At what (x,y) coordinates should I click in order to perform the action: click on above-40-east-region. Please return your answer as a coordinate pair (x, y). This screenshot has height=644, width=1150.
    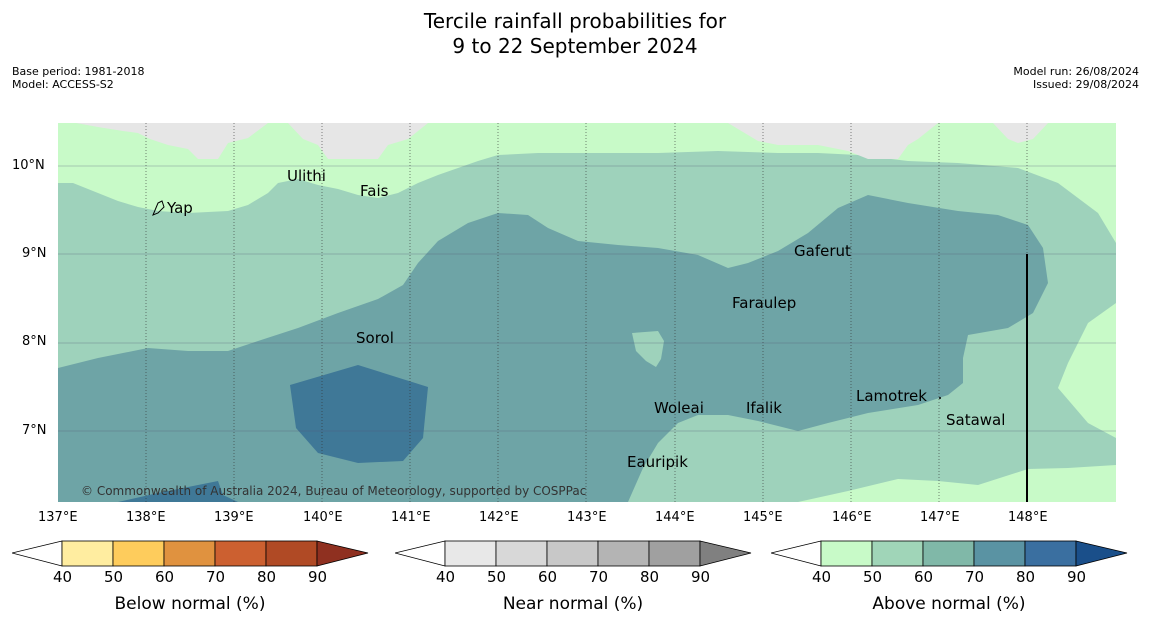
    Looking at the image, I should click on (1087, 370).